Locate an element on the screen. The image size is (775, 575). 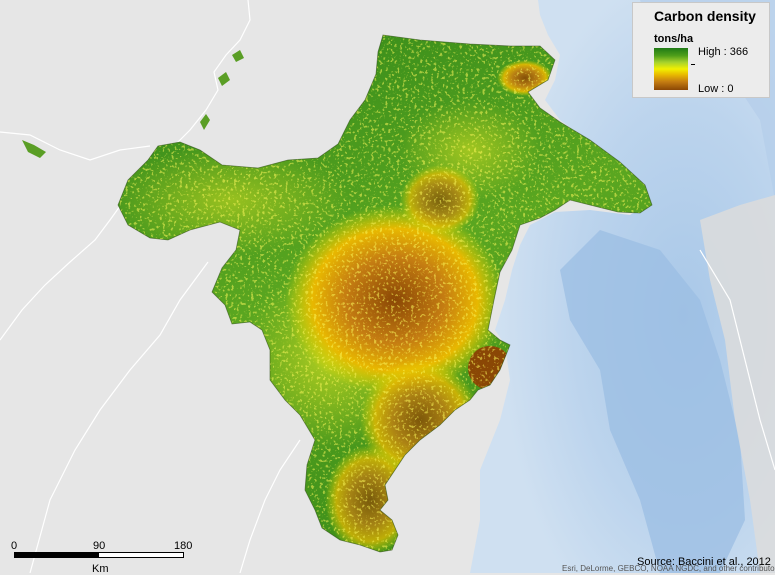
legend-title: Carbon density is located at coordinates (705, 16).